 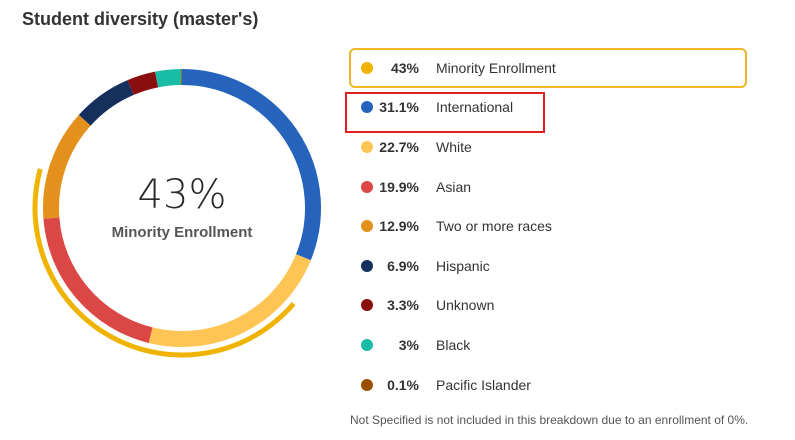 What do you see at coordinates (140, 19) in the screenshot?
I see `chart-title: Student diversity (master's)` at bounding box center [140, 19].